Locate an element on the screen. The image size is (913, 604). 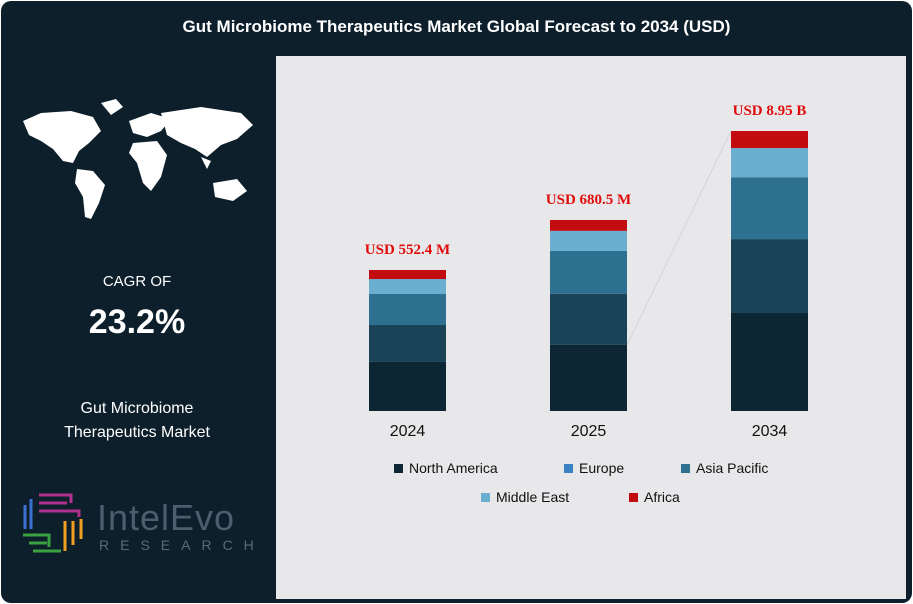
total-label: USD 552.4 M is located at coordinates (407, 250).